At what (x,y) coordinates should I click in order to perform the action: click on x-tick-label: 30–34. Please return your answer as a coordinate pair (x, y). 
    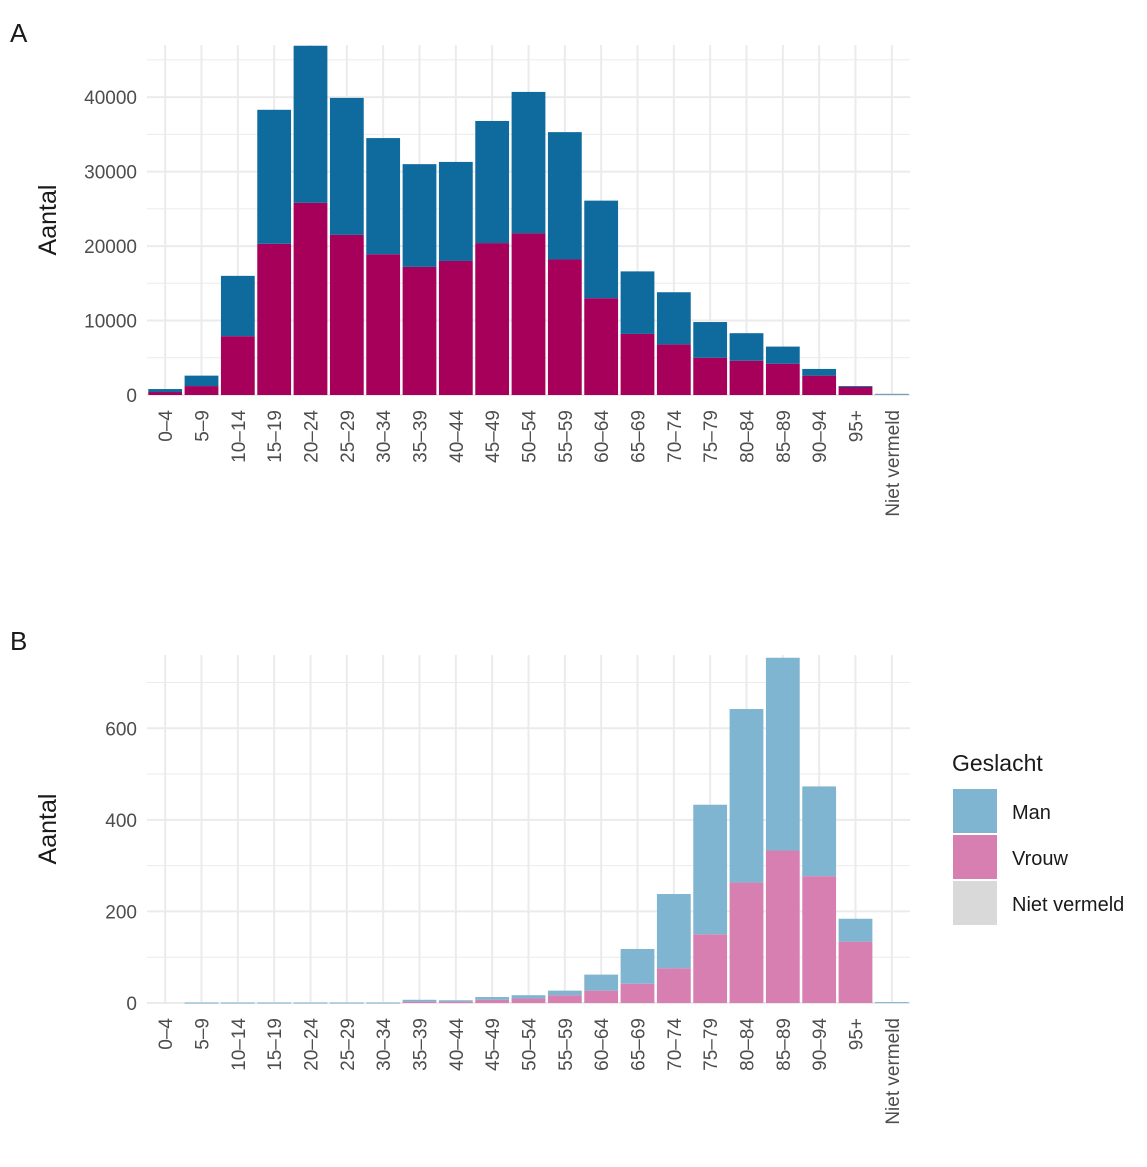
    Looking at the image, I should click on (384, 1044).